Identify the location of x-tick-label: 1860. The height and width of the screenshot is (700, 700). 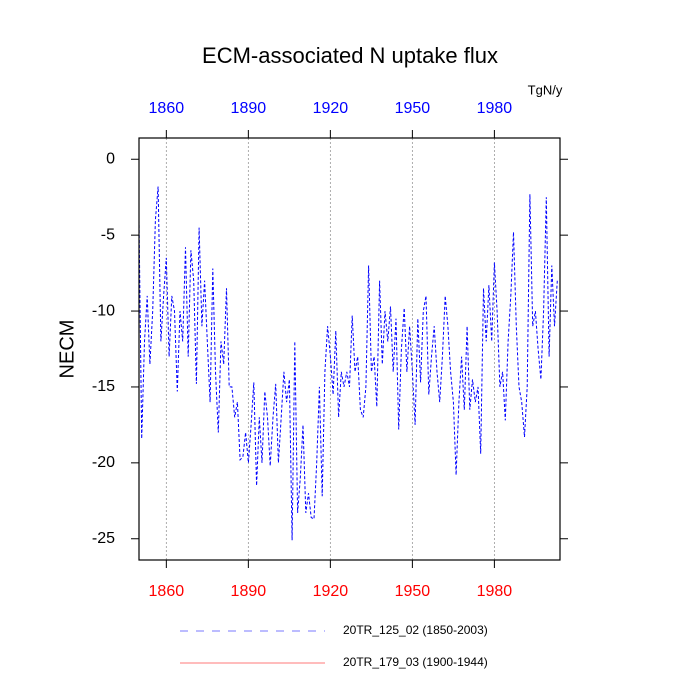
(167, 591).